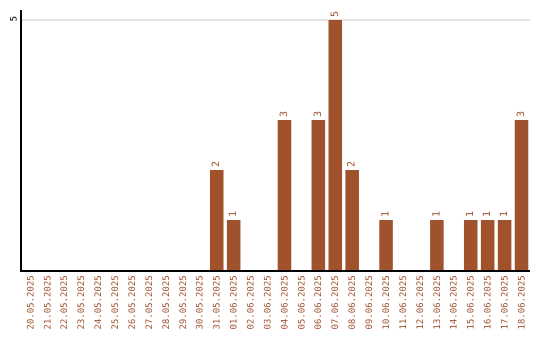 The width and height of the screenshot is (540, 340). I want to click on x-tick-label: 24.05.2025, so click(99, 302).